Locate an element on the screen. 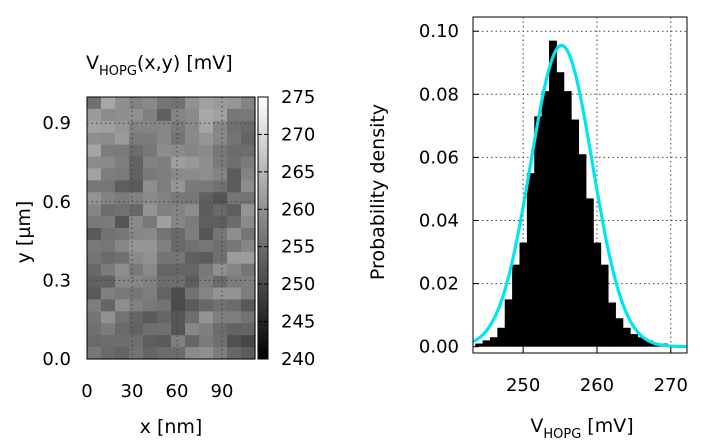 The height and width of the screenshot is (448, 703). histogram-y-tick-label: 0.08 is located at coordinates (439, 94).